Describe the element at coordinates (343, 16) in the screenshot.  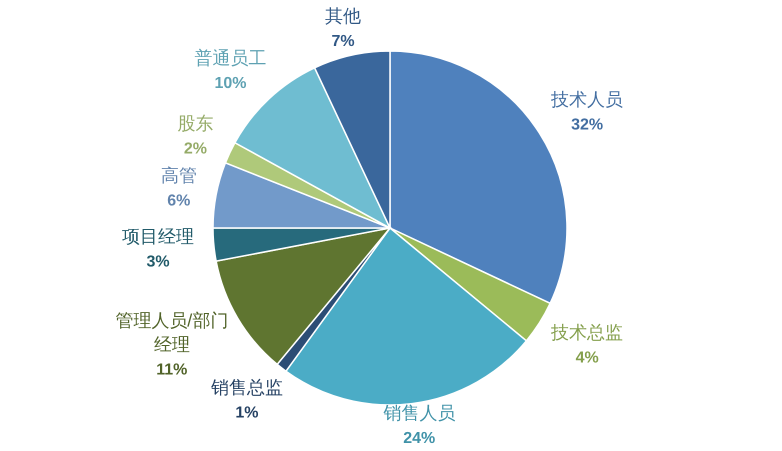
I see `slice-label: 其他` at that location.